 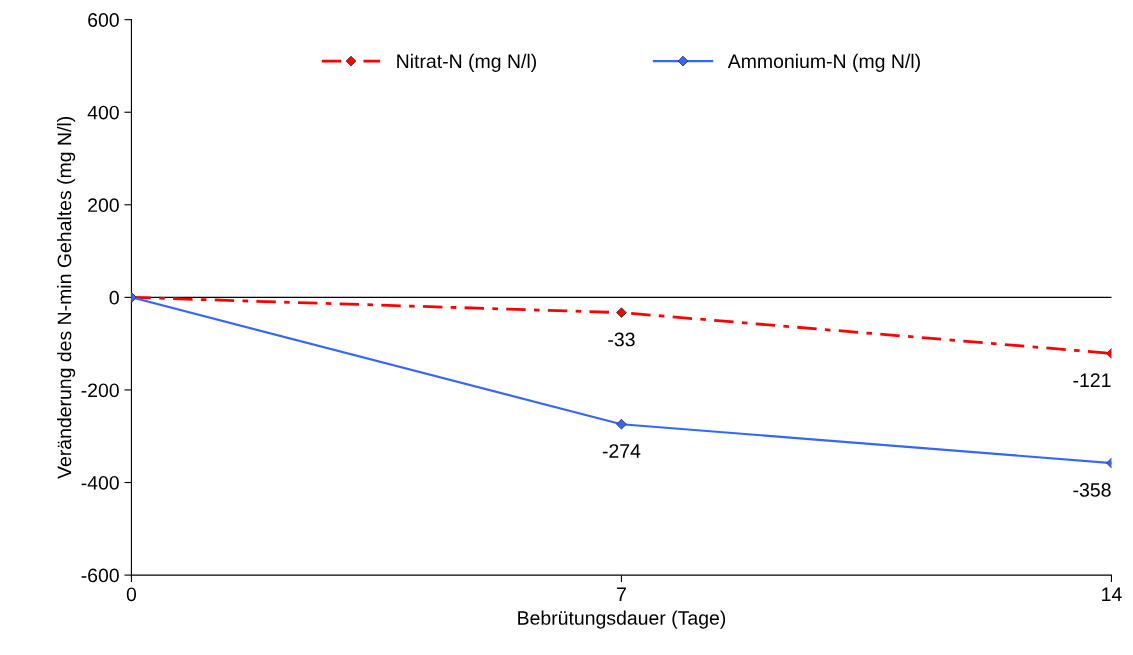 I want to click on x-tick-label: 0, so click(x=131, y=594).